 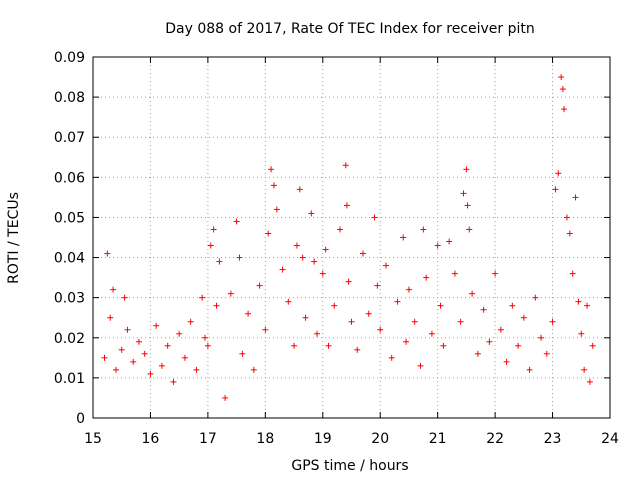 What do you see at coordinates (69, 58) in the screenshot?
I see `y-tick-label: 0.09` at bounding box center [69, 58].